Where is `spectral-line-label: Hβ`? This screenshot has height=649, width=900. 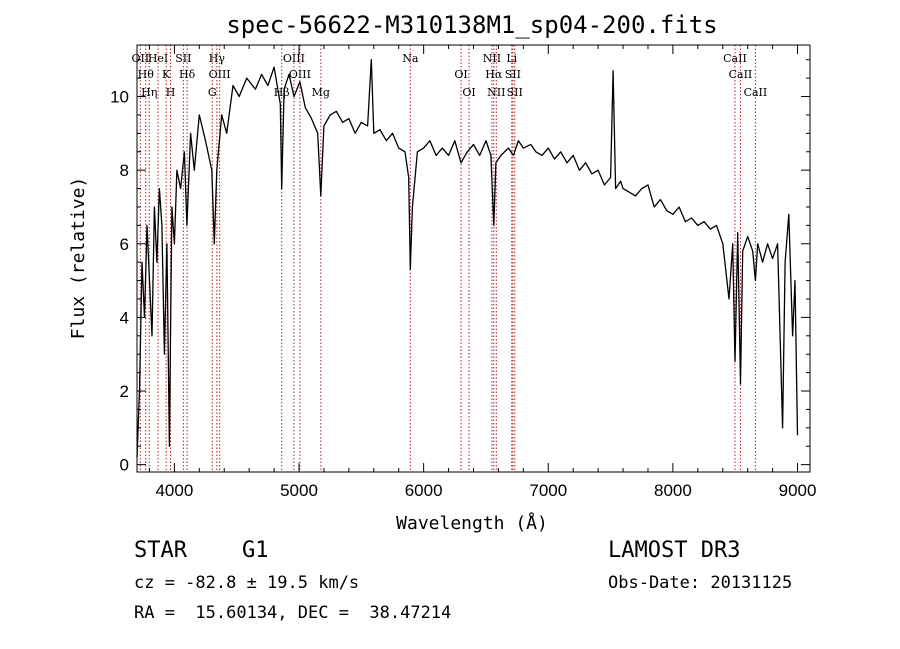
spectral-line-label: Hβ is located at coordinates (282, 92).